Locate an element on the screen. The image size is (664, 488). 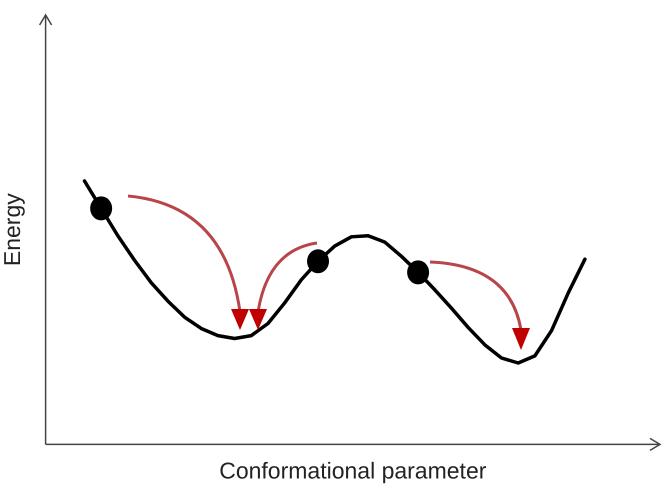
x-axis-title: Conformational parameter is located at coordinates (353, 471).